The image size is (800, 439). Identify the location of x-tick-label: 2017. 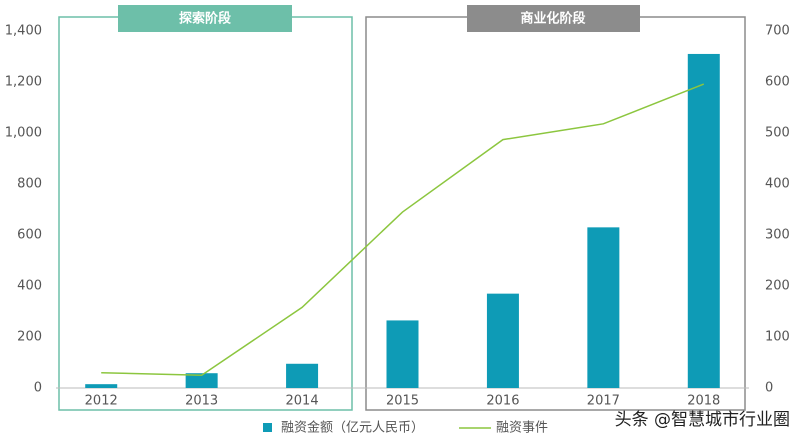
(603, 401).